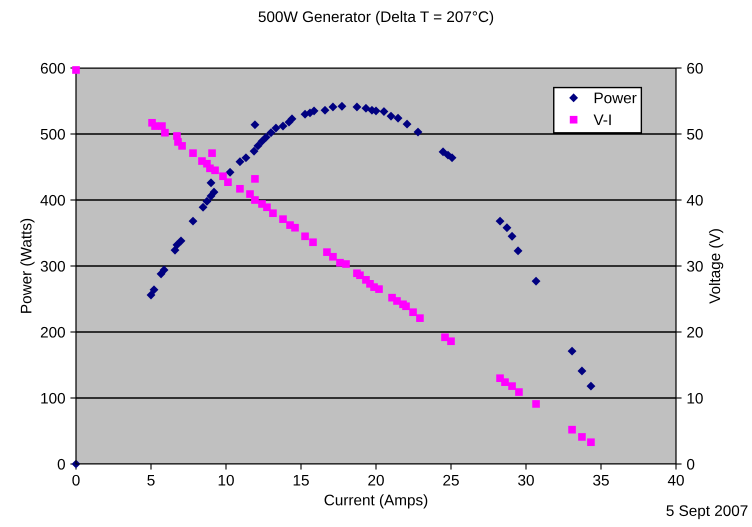 This screenshot has width=752, height=527. I want to click on x-tick-label: 35, so click(601, 480).